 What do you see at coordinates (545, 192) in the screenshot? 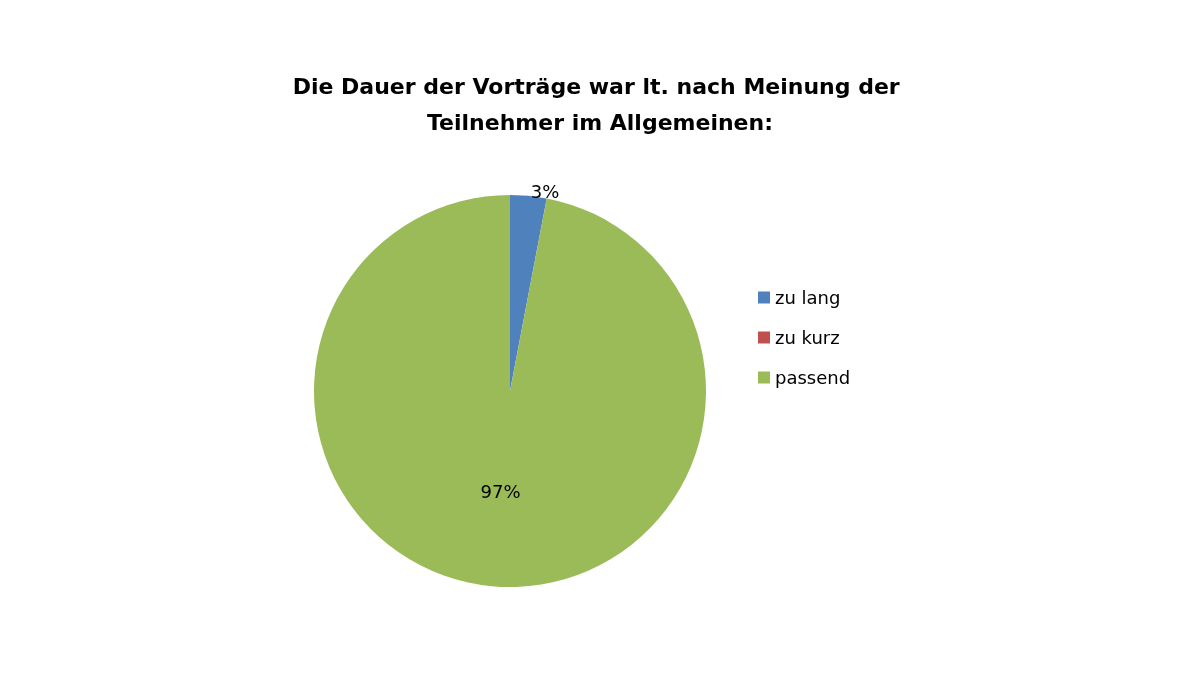
I see `data-label: 3%` at bounding box center [545, 192].